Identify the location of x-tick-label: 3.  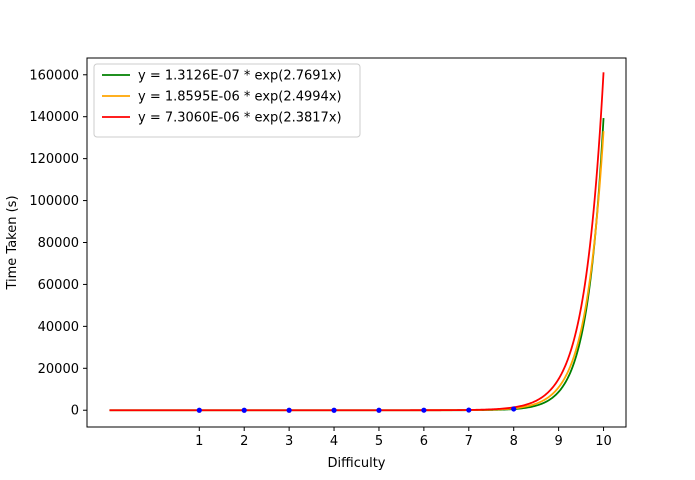
(289, 441).